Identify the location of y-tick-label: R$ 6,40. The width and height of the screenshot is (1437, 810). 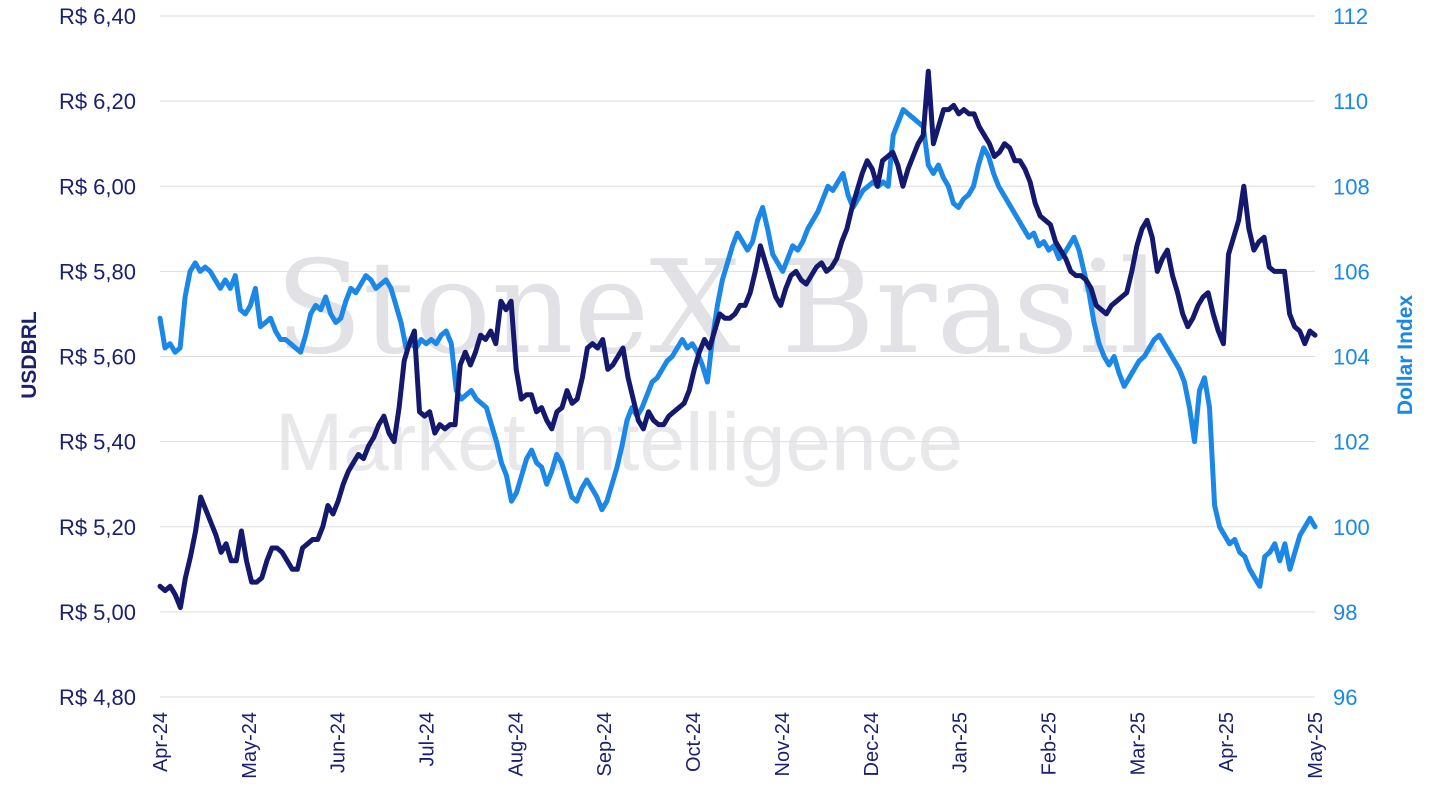
(97, 16).